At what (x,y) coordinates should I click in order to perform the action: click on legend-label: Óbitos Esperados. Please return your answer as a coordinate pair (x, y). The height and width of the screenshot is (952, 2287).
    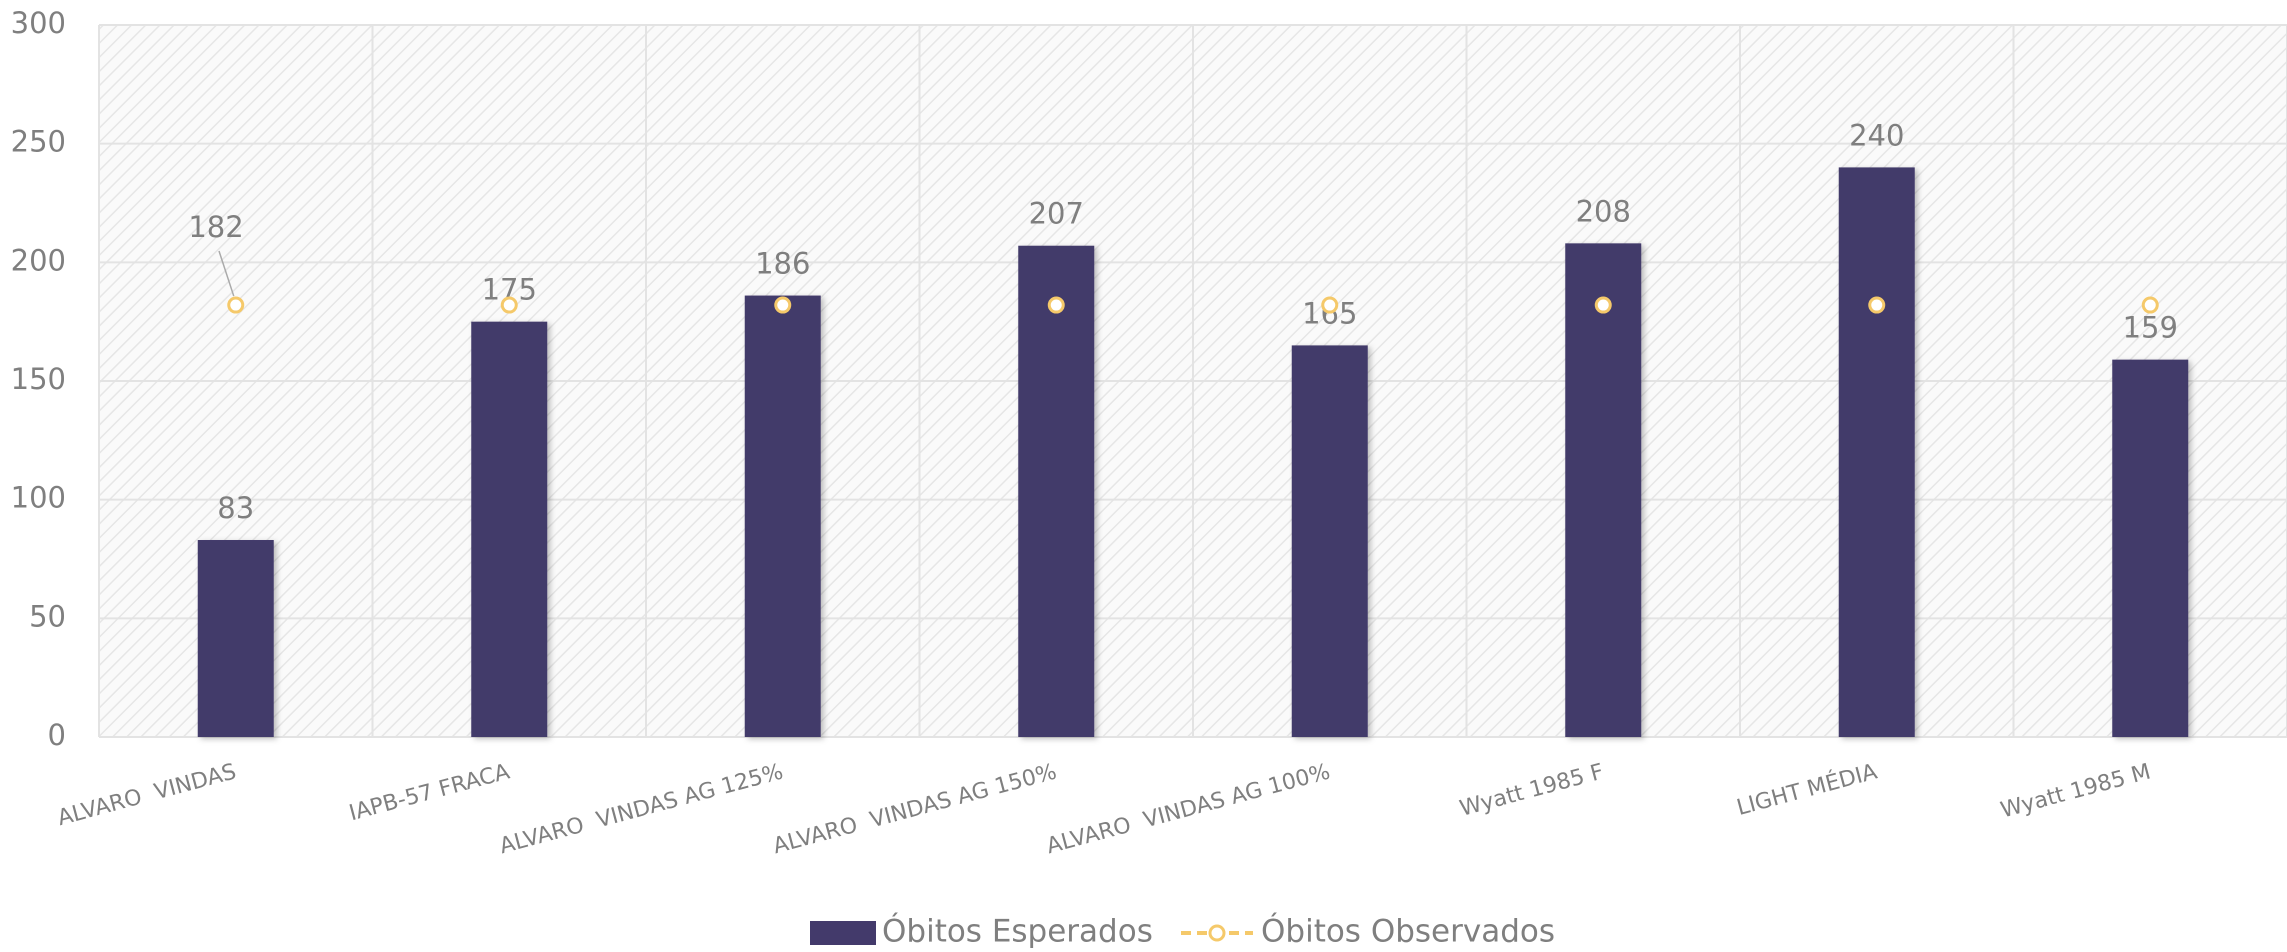
    Looking at the image, I should click on (1017, 931).